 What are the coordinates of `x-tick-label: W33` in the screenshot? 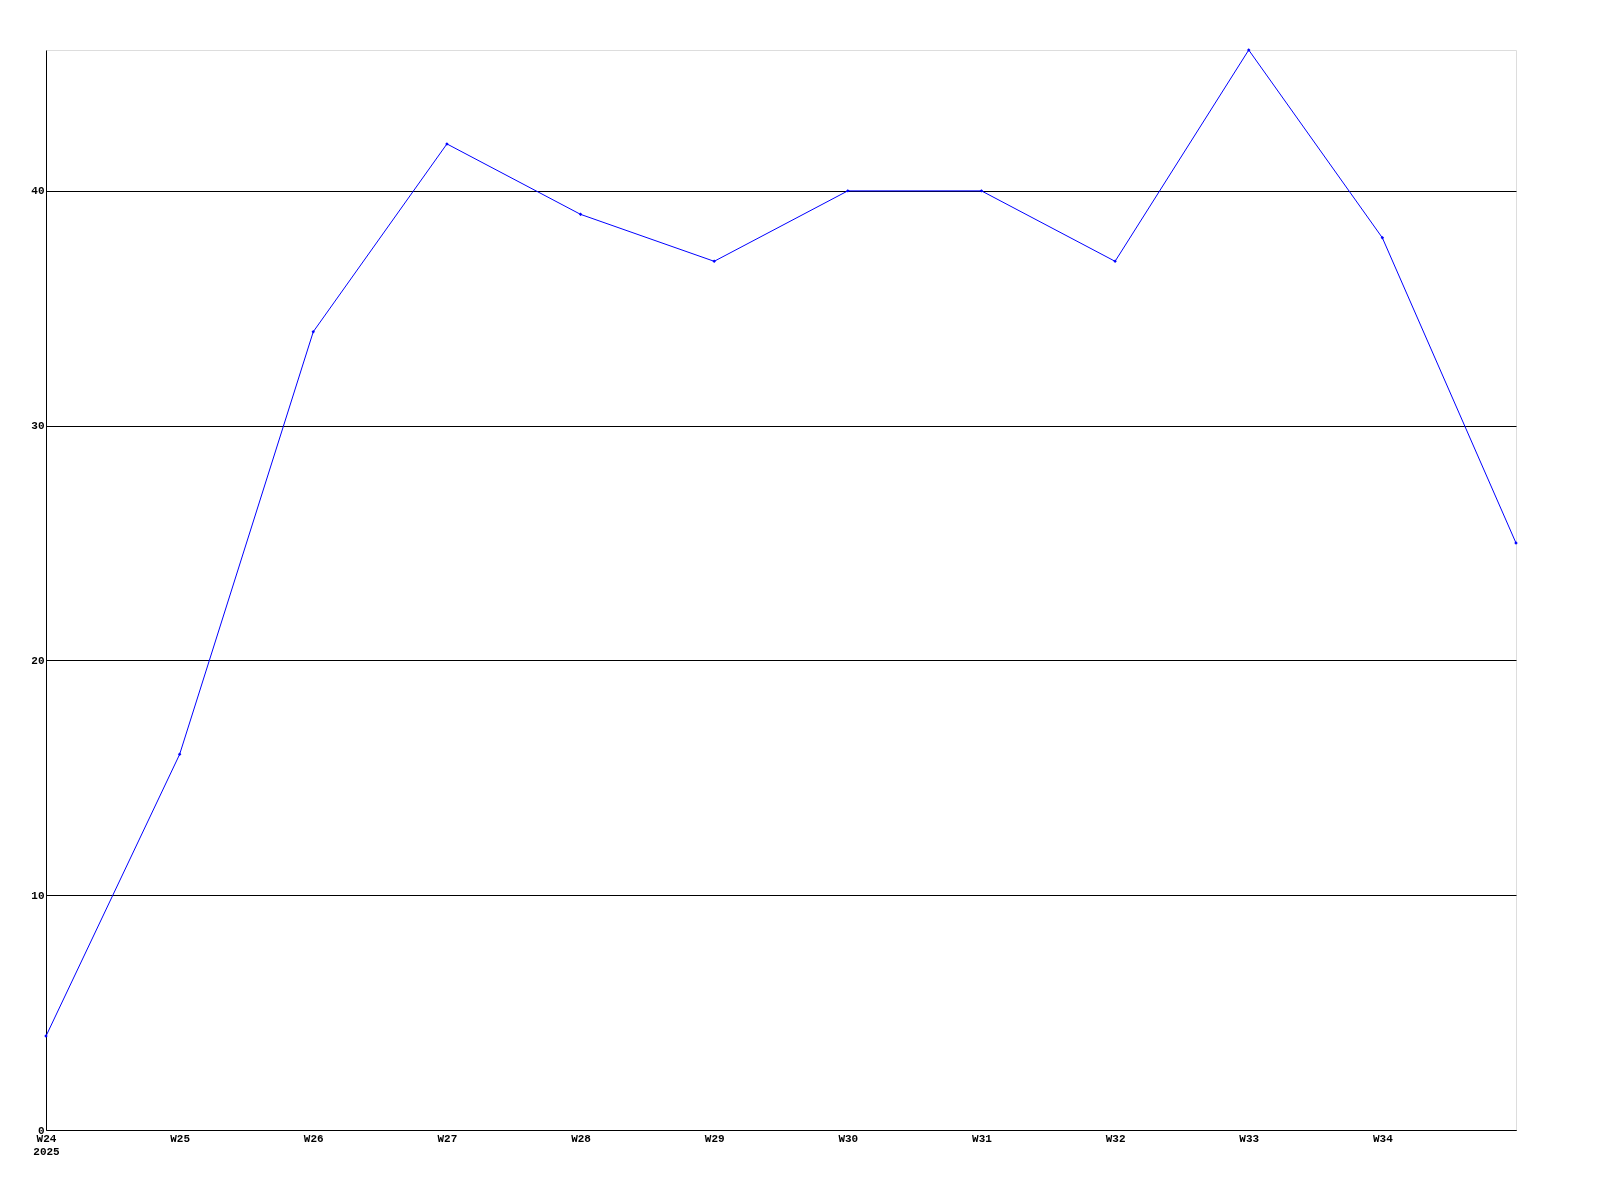 It's located at (1249, 1138).